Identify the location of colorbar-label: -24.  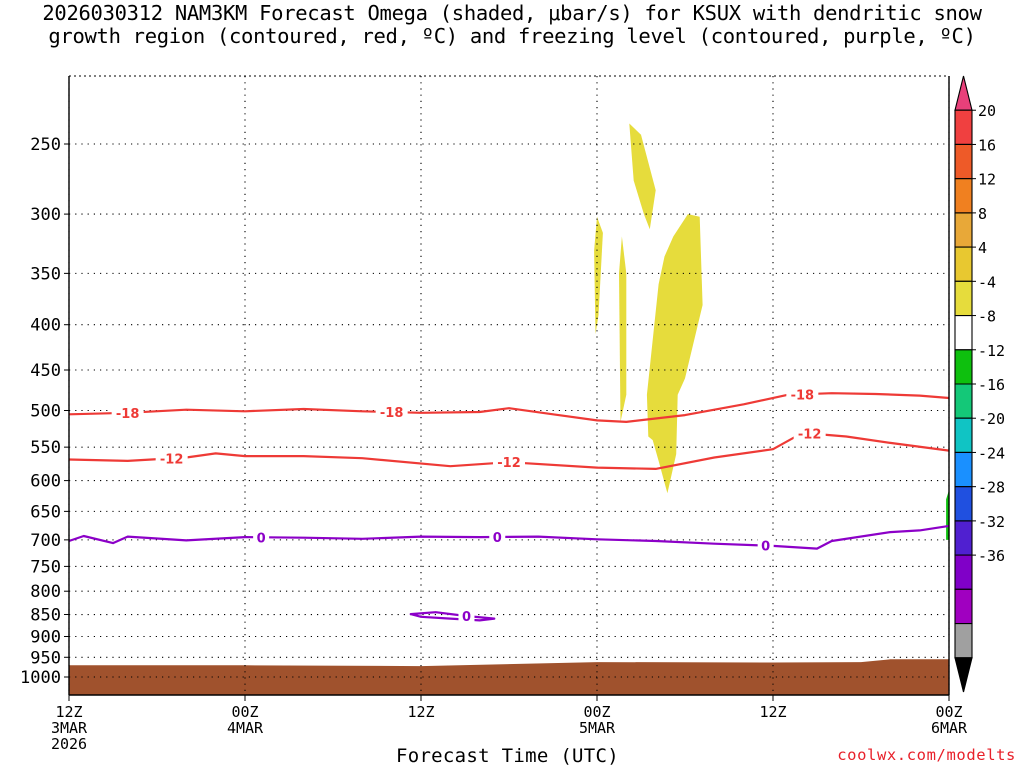
(991, 453).